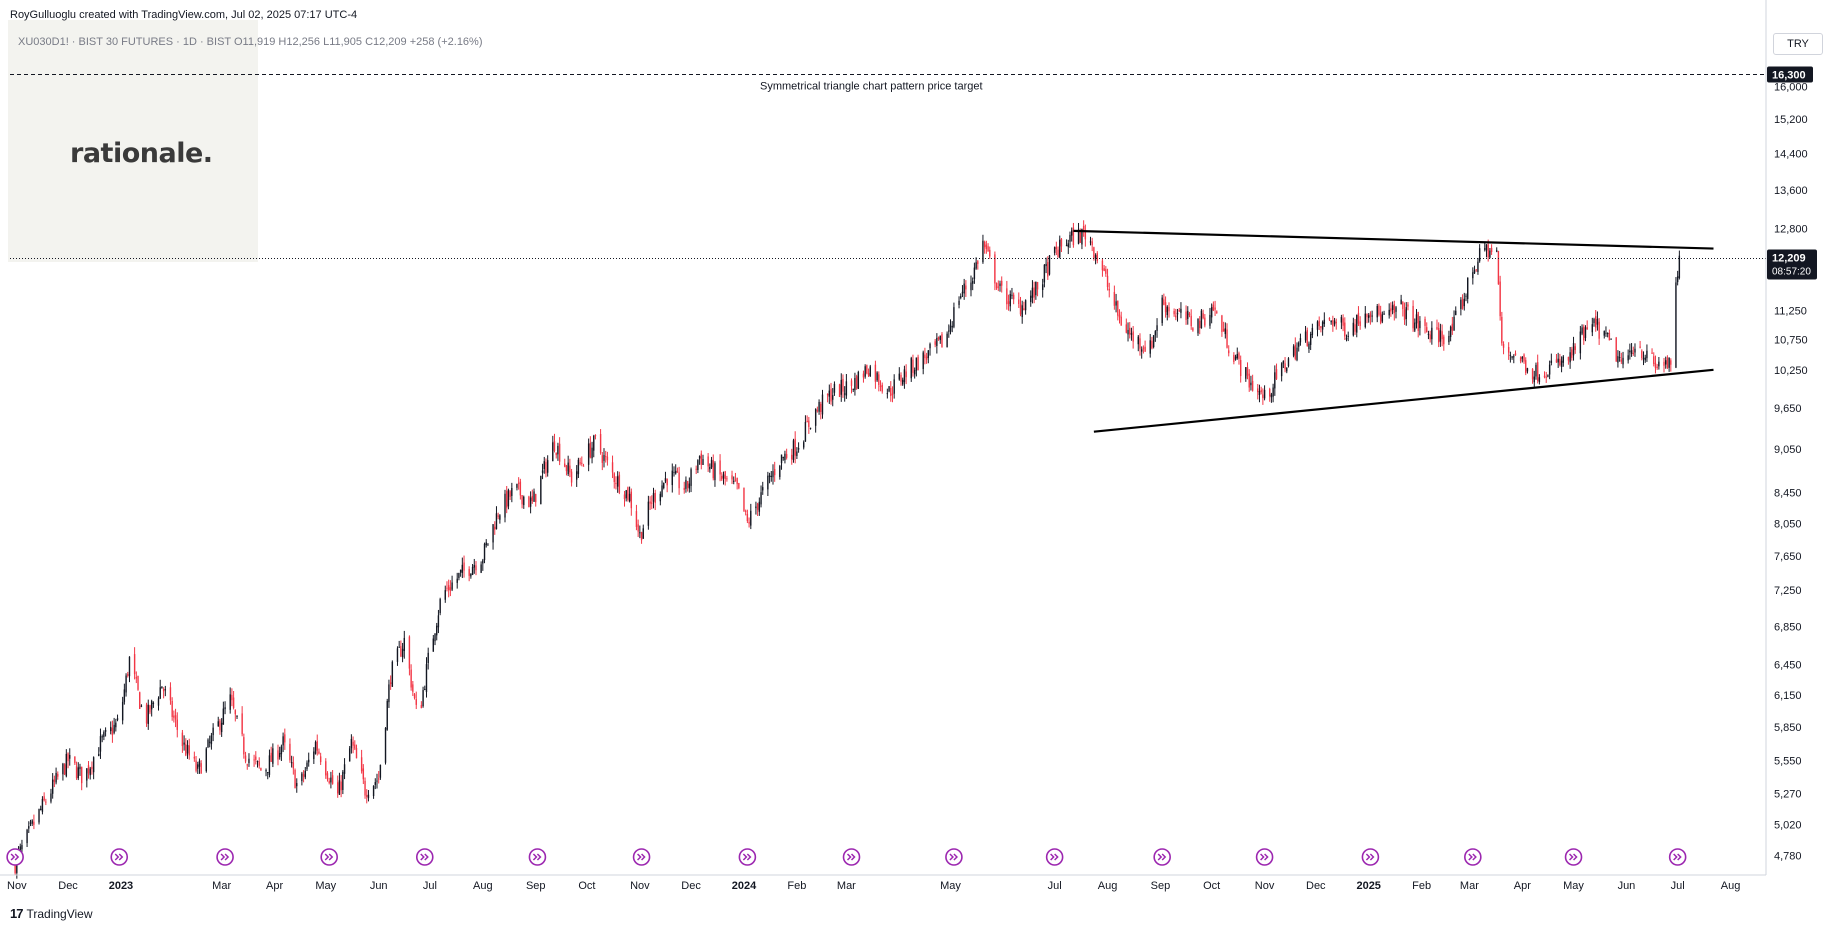 This screenshot has height=933, width=1835. Describe the element at coordinates (1788, 627) in the screenshot. I see `y-tick-label: 6,850` at that location.